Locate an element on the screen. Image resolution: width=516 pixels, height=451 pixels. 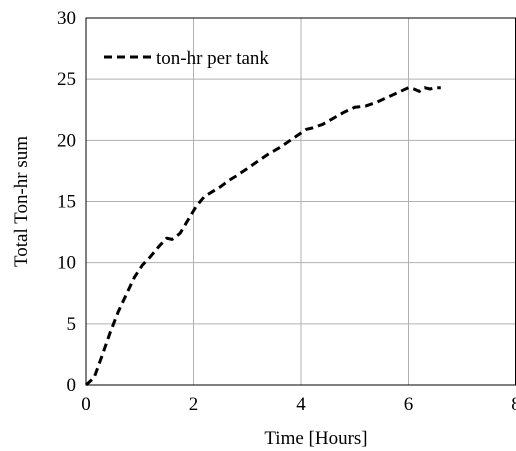
legend-label-ton-hr-per-tank: ton-hr per tank is located at coordinates (212, 58).